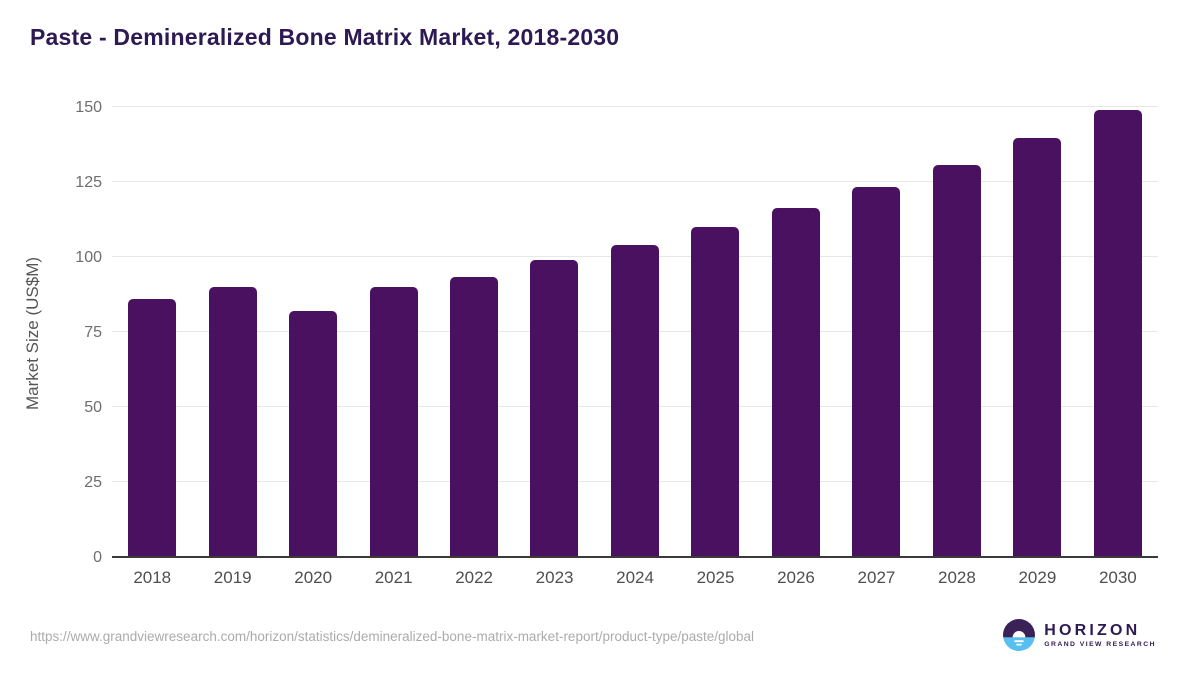  What do you see at coordinates (795, 382) in the screenshot?
I see `bar-2026` at bounding box center [795, 382].